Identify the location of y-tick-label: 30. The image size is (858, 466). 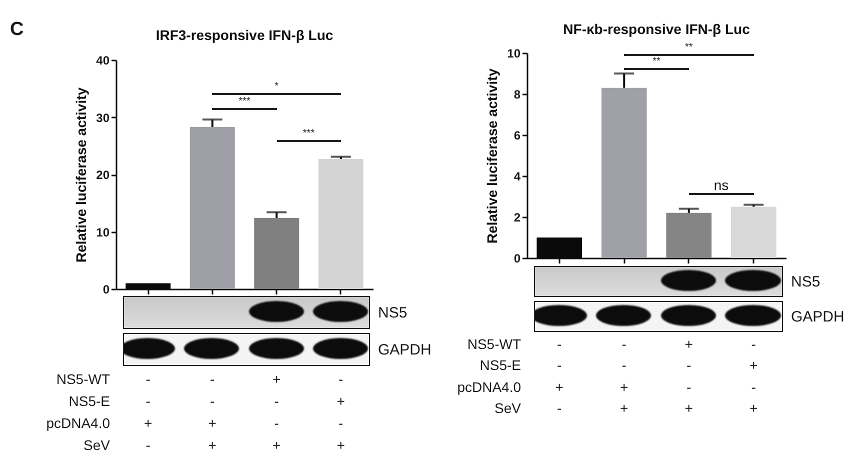
(103, 117).